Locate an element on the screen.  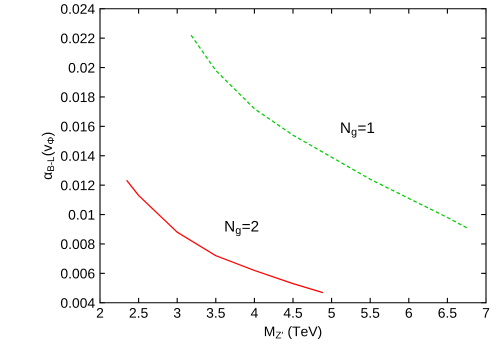
y-tick-label: 0.004 is located at coordinates (77, 303).